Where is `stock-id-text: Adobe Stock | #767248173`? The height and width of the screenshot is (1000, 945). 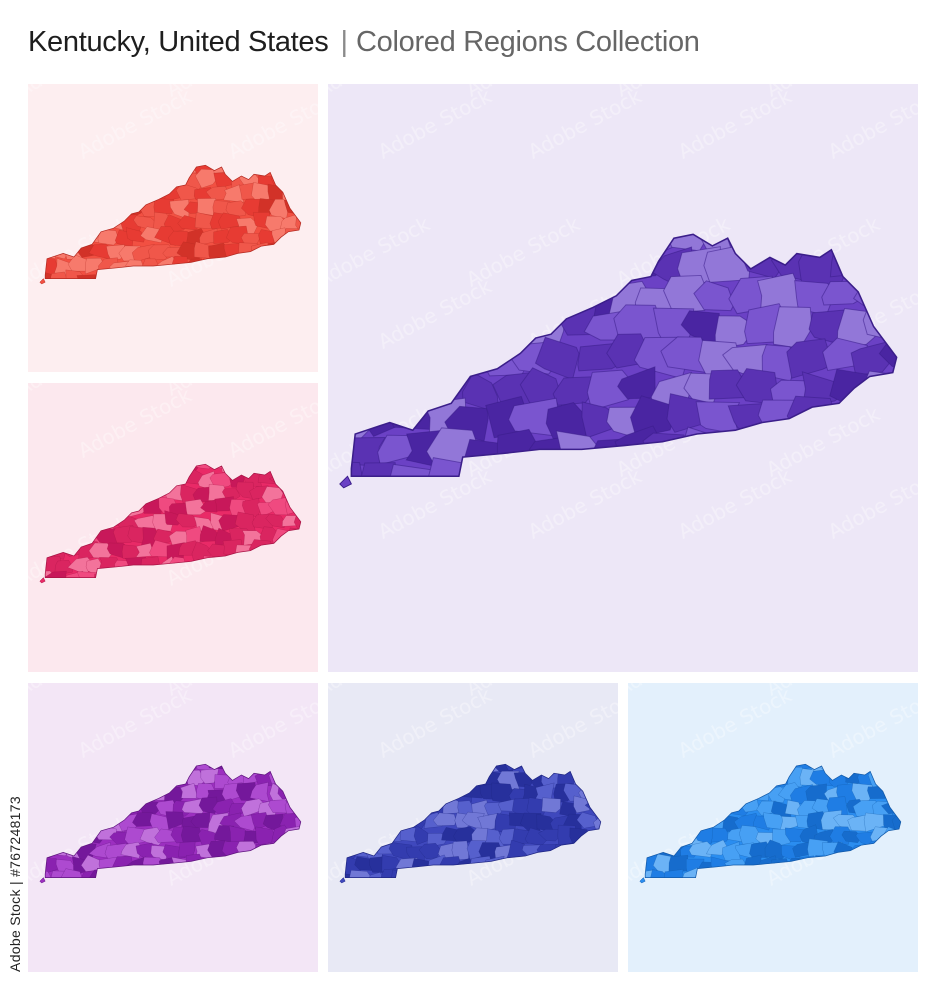 stock-id-text: Adobe Stock | #767248173 is located at coordinates (15, 884).